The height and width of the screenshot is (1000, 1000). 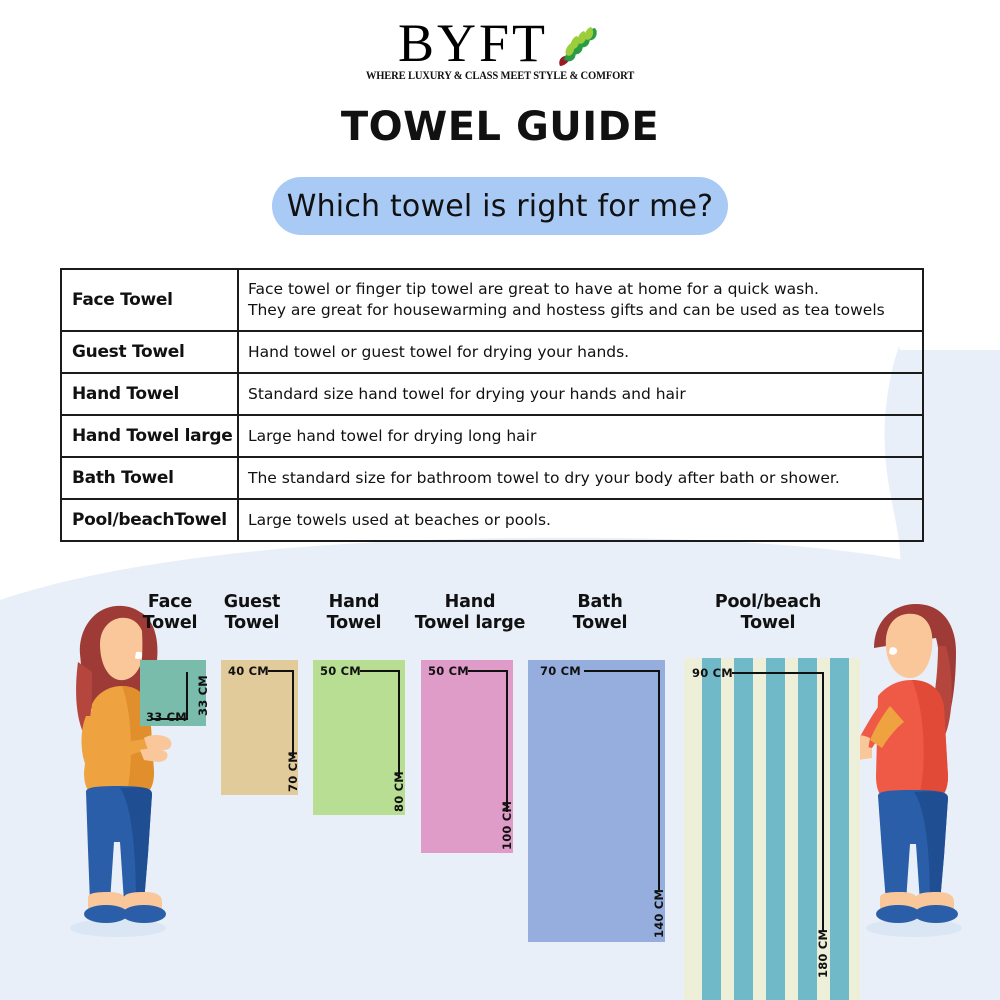 What do you see at coordinates (399, 791) in the screenshot?
I see `dimension-hand-height: 80 CM` at bounding box center [399, 791].